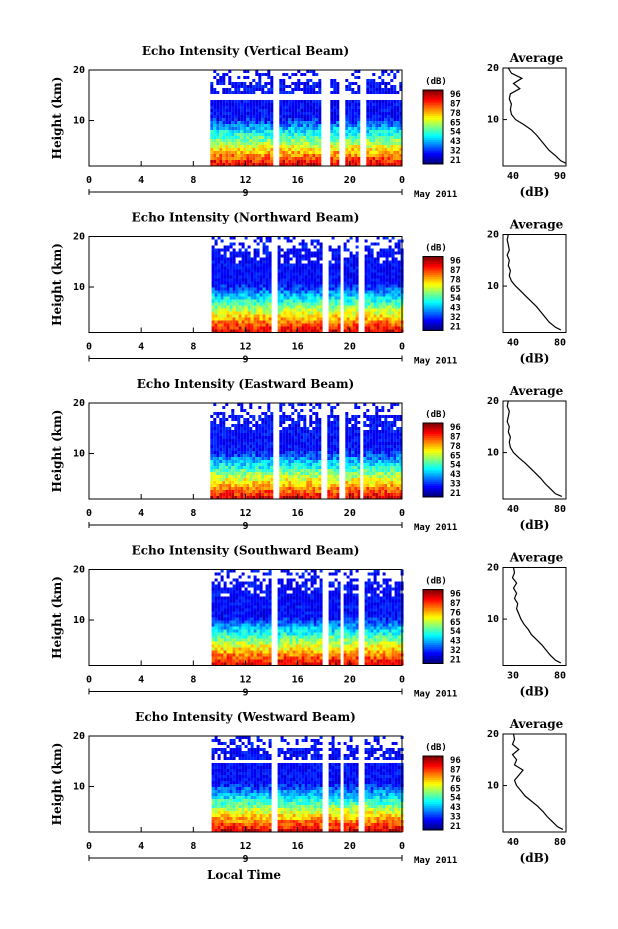  I want to click on colorbar-tick-label: 96, so click(455, 95).